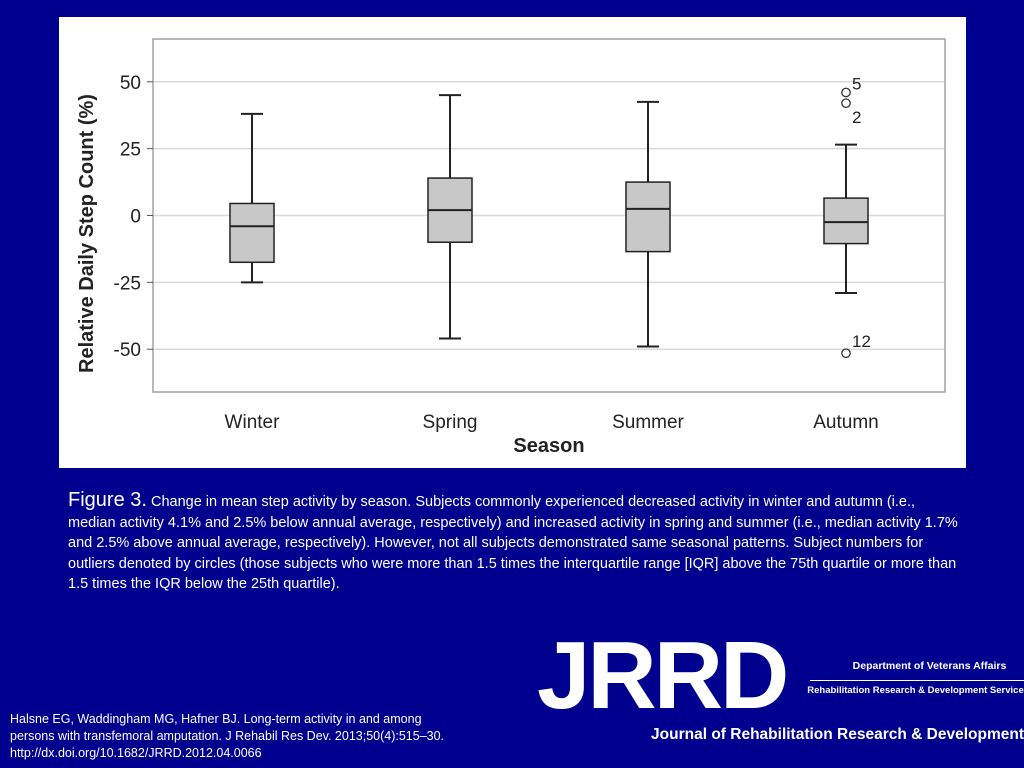 This screenshot has height=768, width=1024. I want to click on logo-divider, so click(917, 680).